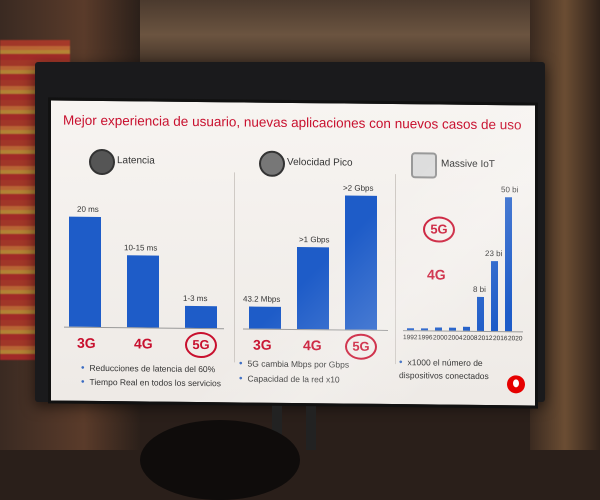 The height and width of the screenshot is (500, 600). Describe the element at coordinates (439, 229) in the screenshot. I see `iot-5g-label: 5G` at that location.